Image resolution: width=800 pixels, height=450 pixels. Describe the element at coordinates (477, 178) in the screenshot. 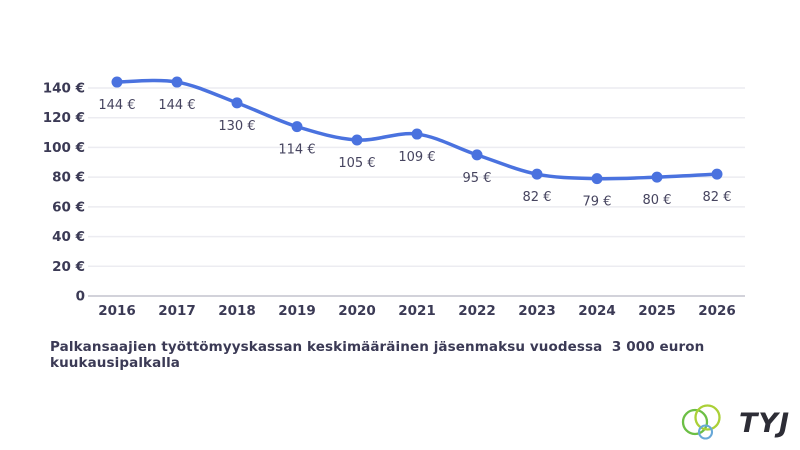

I see `data-point-label: 95 €` at that location.